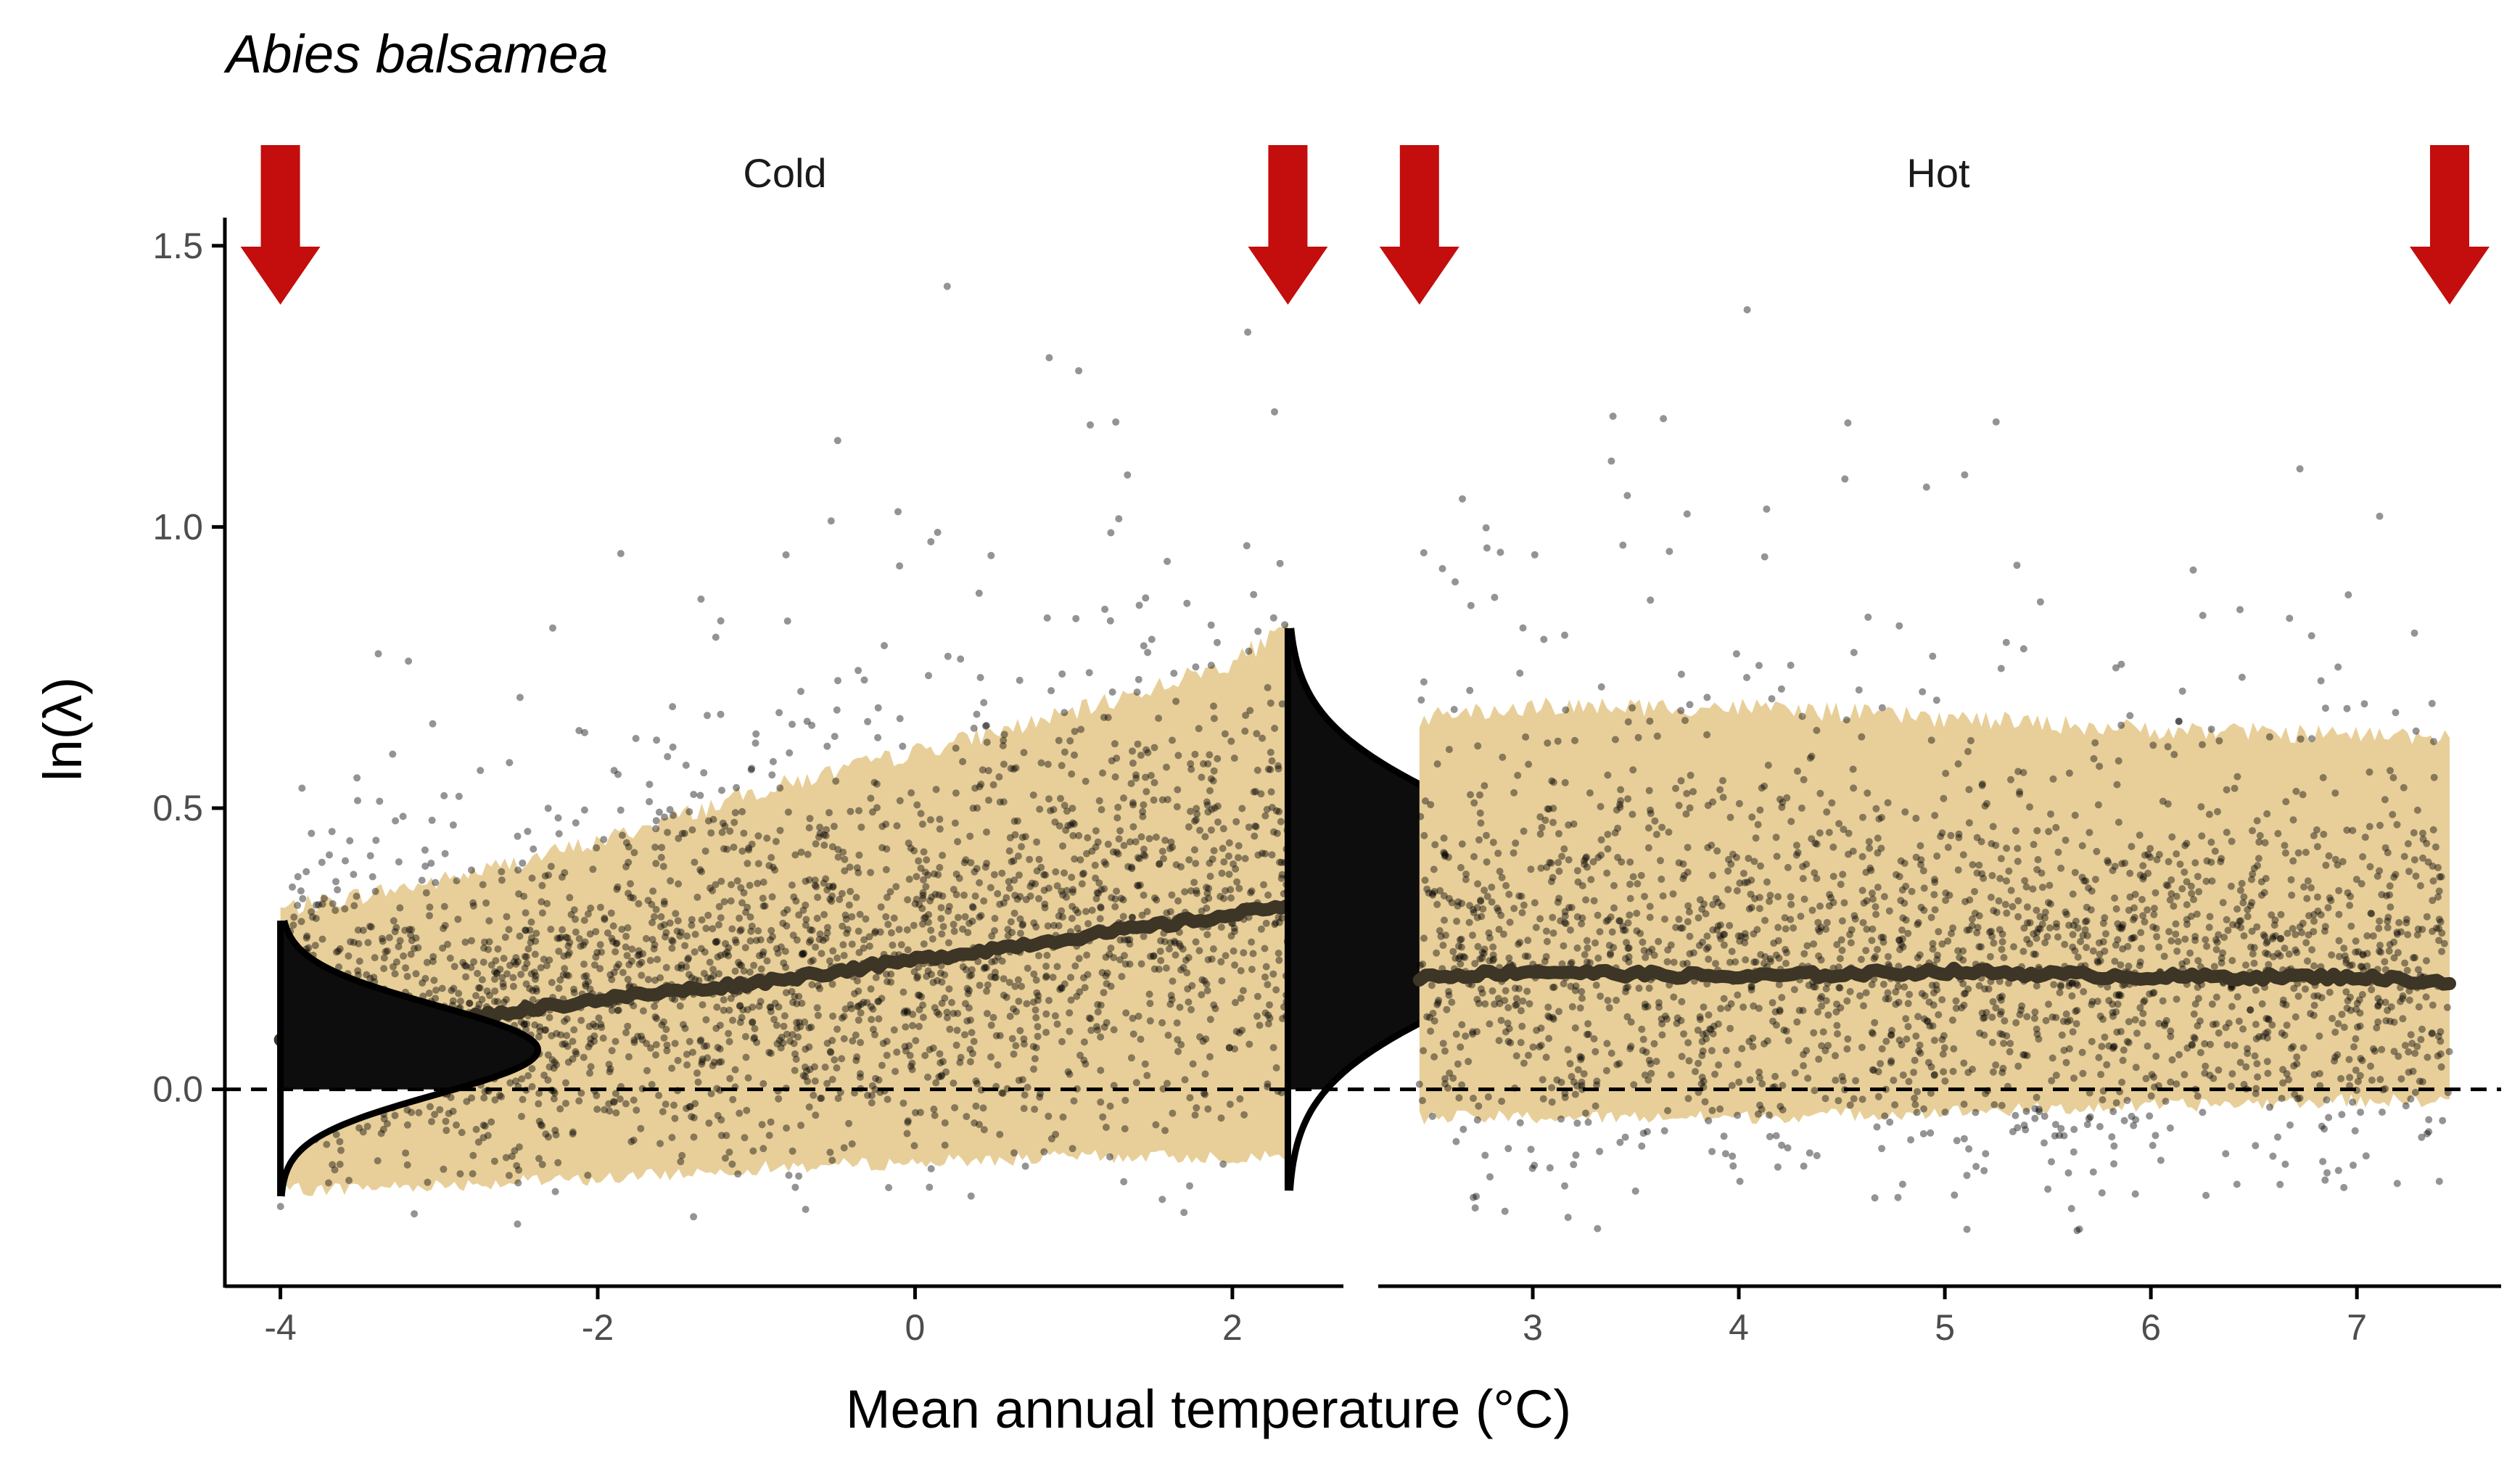 The image size is (2520, 1469). Describe the element at coordinates (177, 808) in the screenshot. I see `y-tick-label: 0.5` at that location.